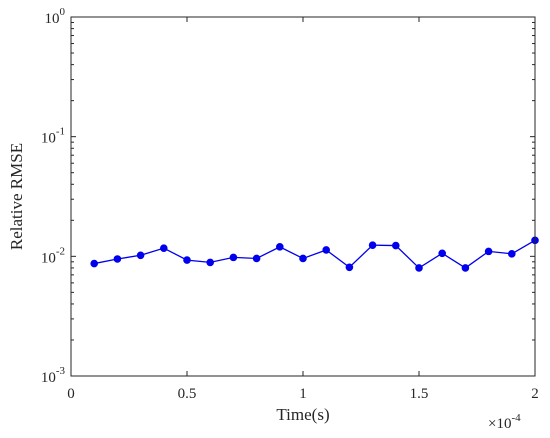 The image size is (550, 438). What do you see at coordinates (60, 132) in the screenshot?
I see `y-tick-exponent: -1` at bounding box center [60, 132].